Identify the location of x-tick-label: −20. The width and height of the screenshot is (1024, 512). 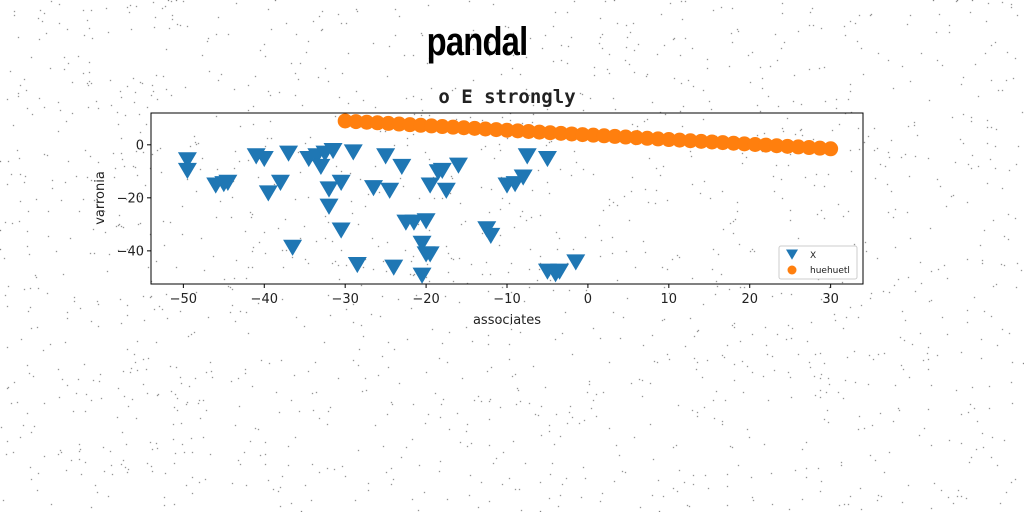
(425, 299).